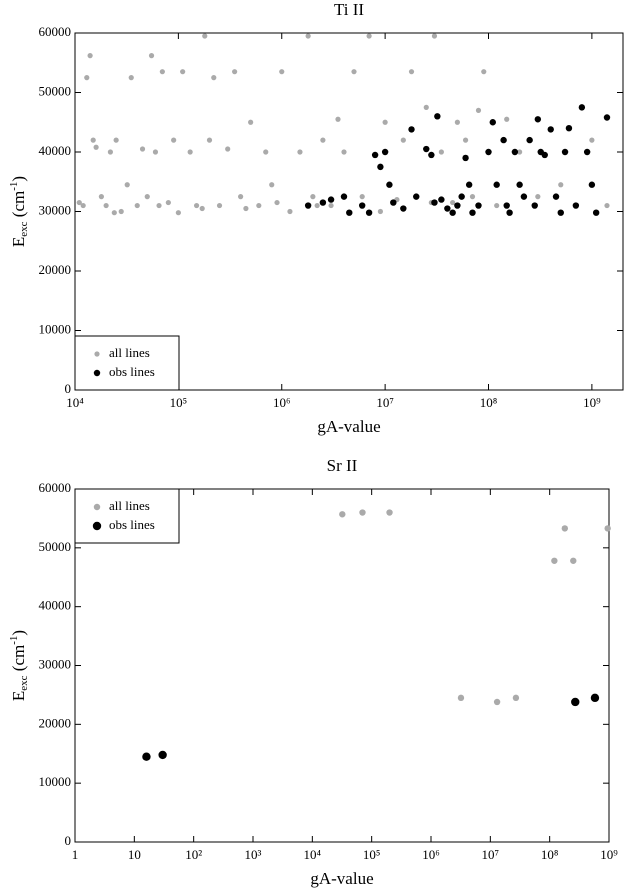  Describe the element at coordinates (18, 179) in the screenshot. I see `y-axis-label-part: )` at that location.